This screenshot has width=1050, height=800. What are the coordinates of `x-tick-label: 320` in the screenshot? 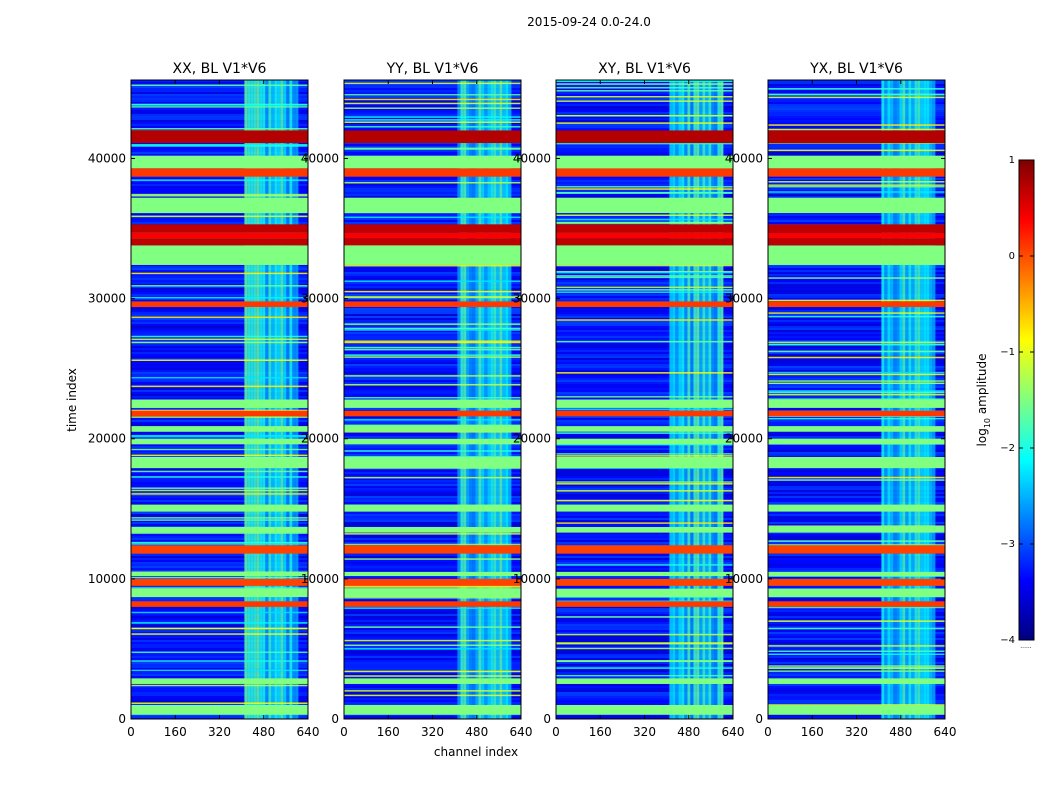 It's located at (219, 732).